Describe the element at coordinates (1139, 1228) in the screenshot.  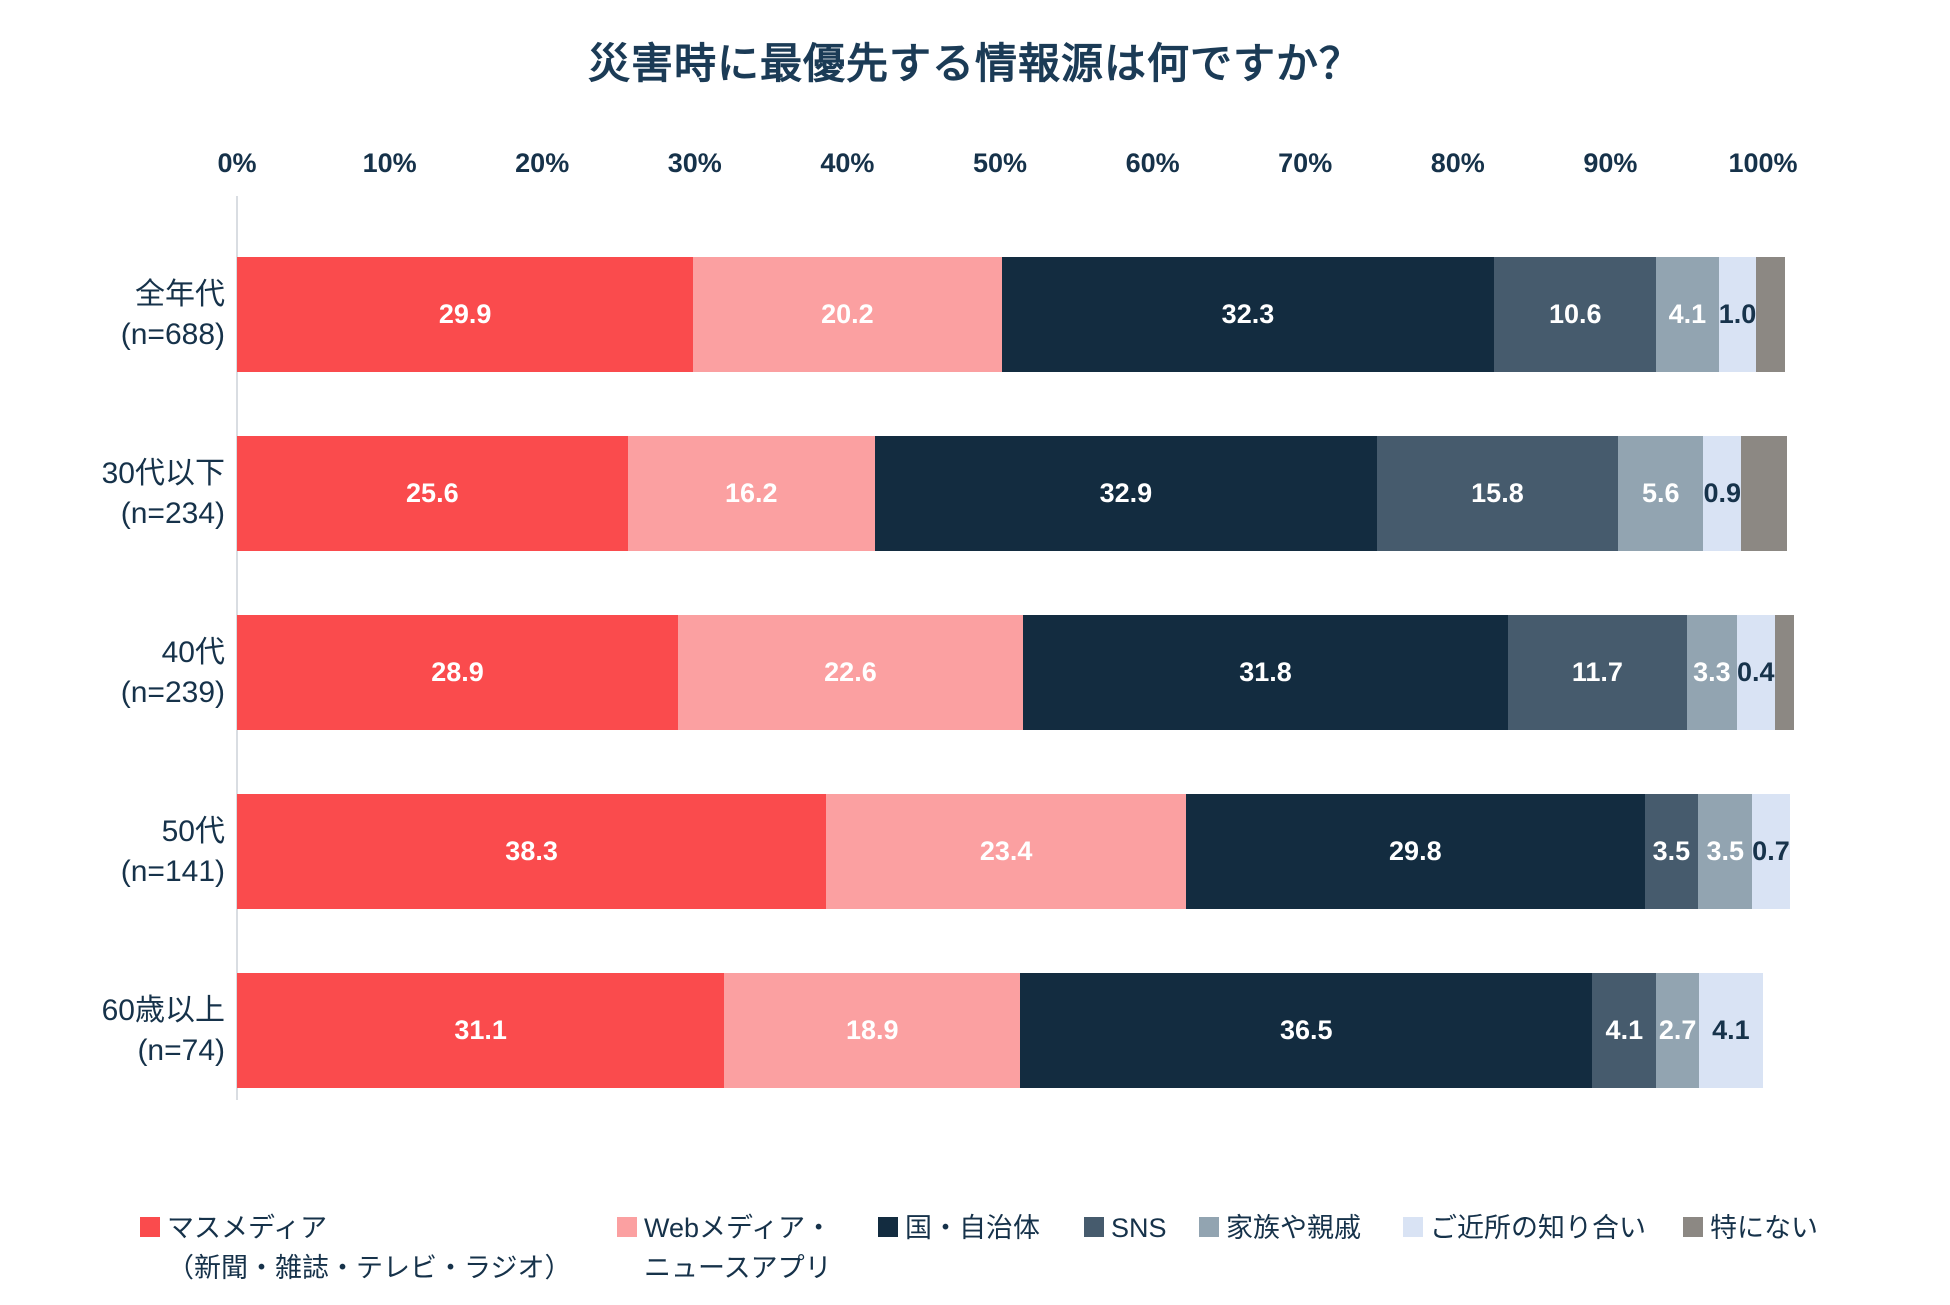
I see `legend-label: SNS` at that location.